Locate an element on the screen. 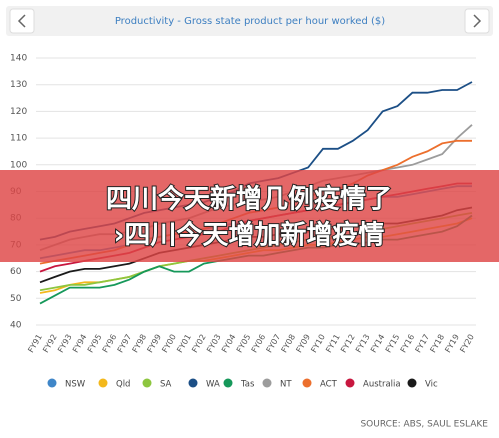 This screenshot has width=499, height=438. x-tick-label: FY02 is located at coordinates (199, 344).